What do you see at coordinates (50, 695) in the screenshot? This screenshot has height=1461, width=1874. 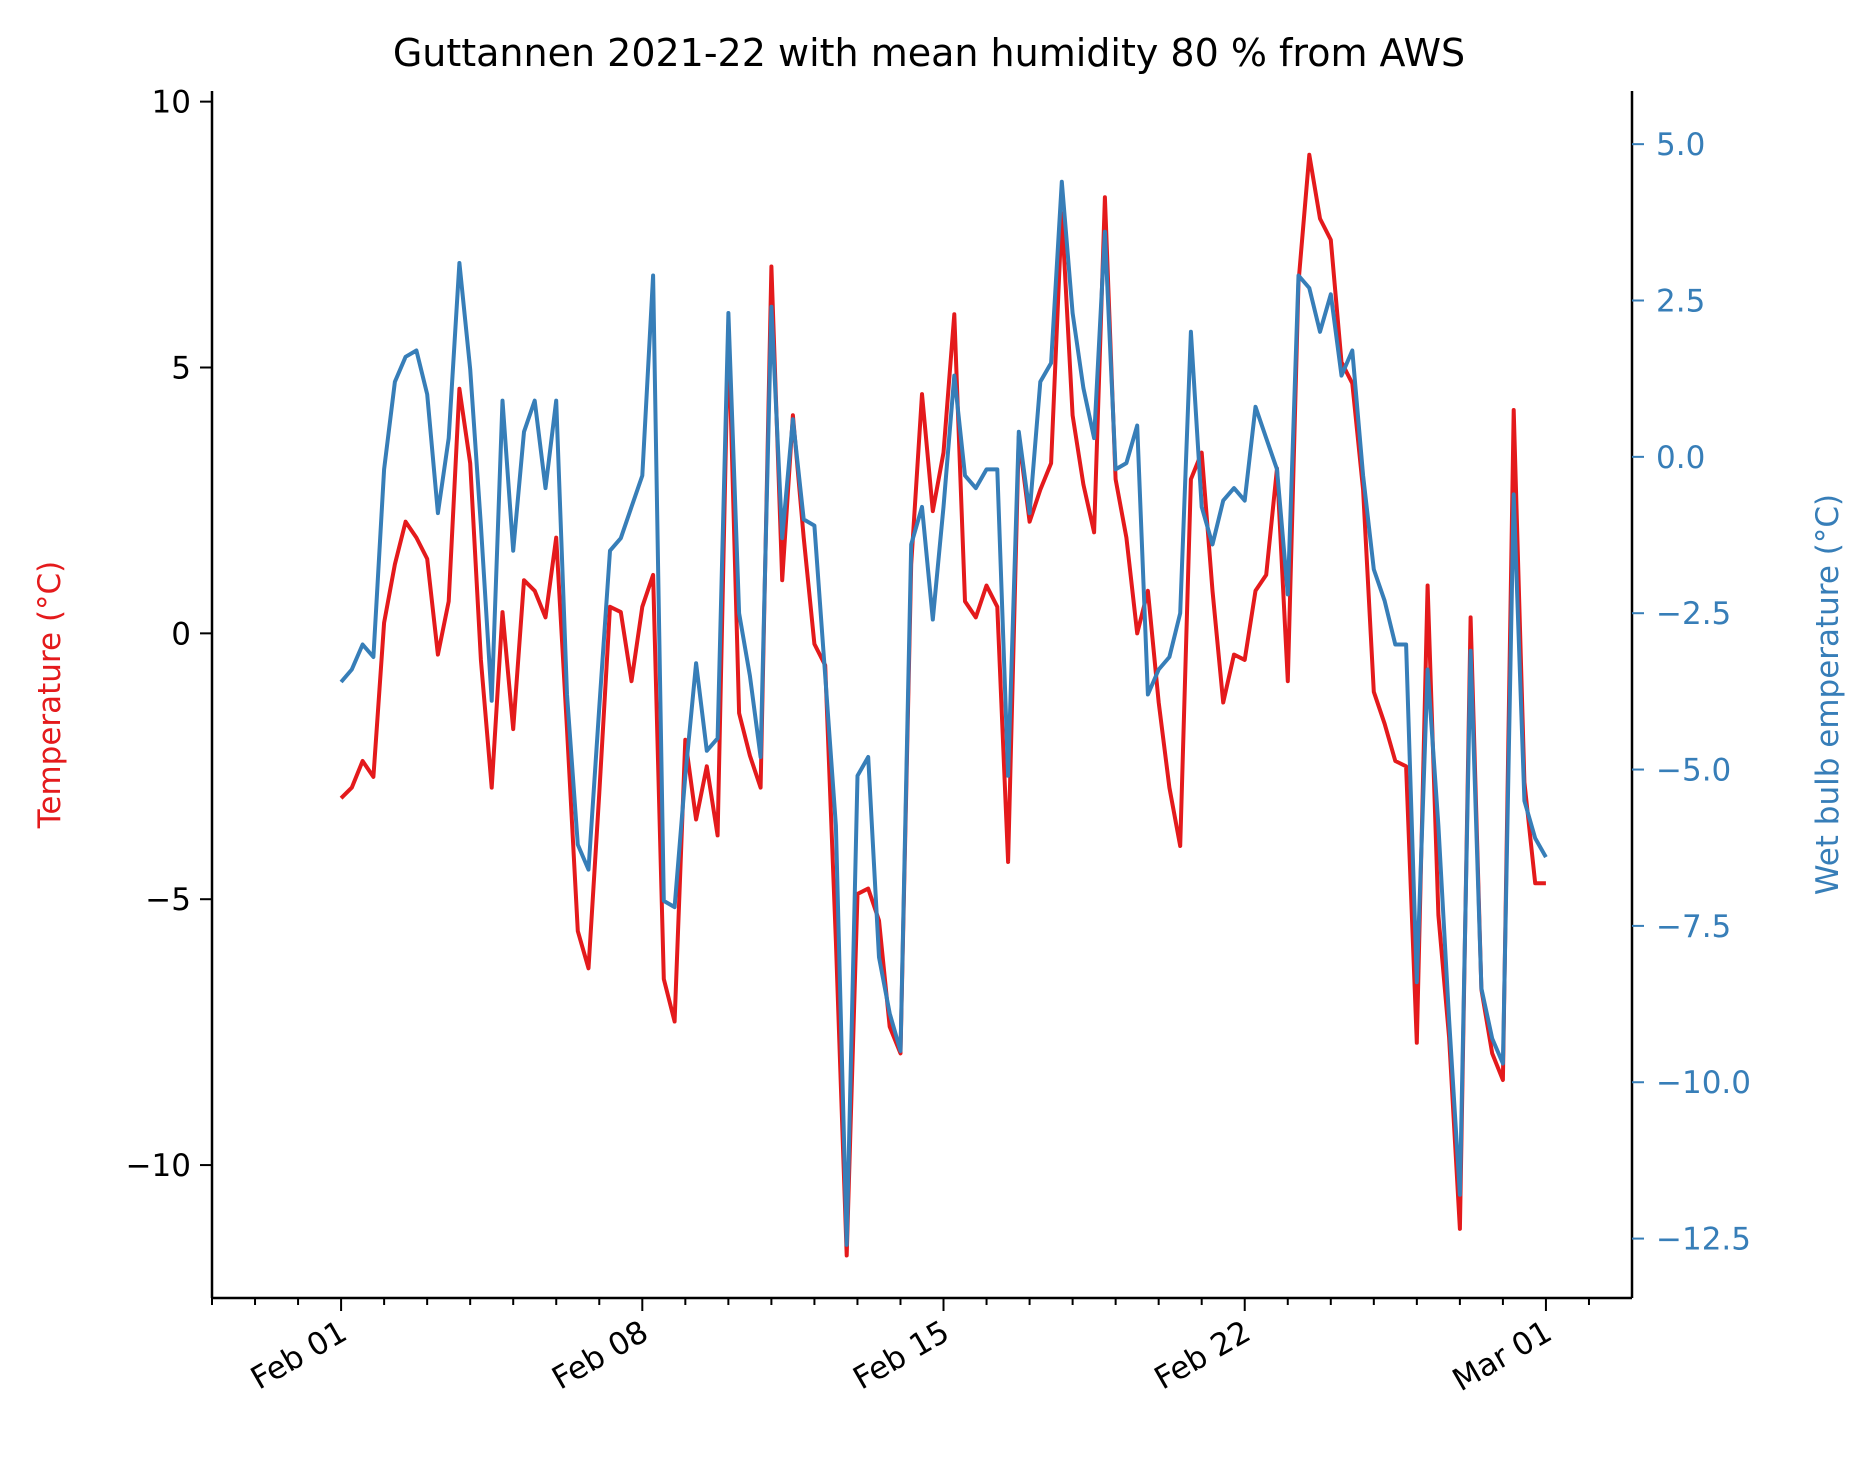 I see `y-left-axis-title: Temperature (°C)` at bounding box center [50, 695].